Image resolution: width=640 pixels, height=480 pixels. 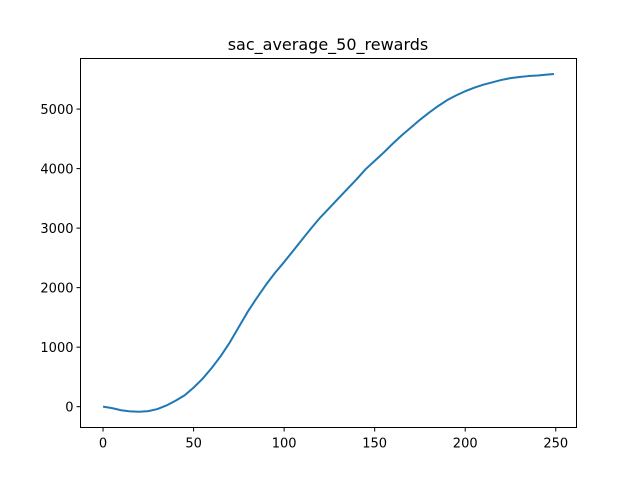 I want to click on y-tick-label: 0, so click(x=69, y=408).